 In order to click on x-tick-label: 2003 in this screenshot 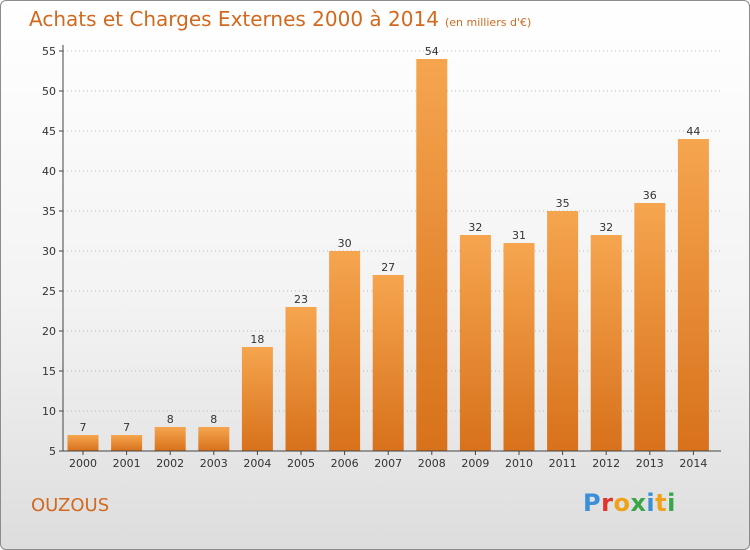, I will do `click(214, 463)`.